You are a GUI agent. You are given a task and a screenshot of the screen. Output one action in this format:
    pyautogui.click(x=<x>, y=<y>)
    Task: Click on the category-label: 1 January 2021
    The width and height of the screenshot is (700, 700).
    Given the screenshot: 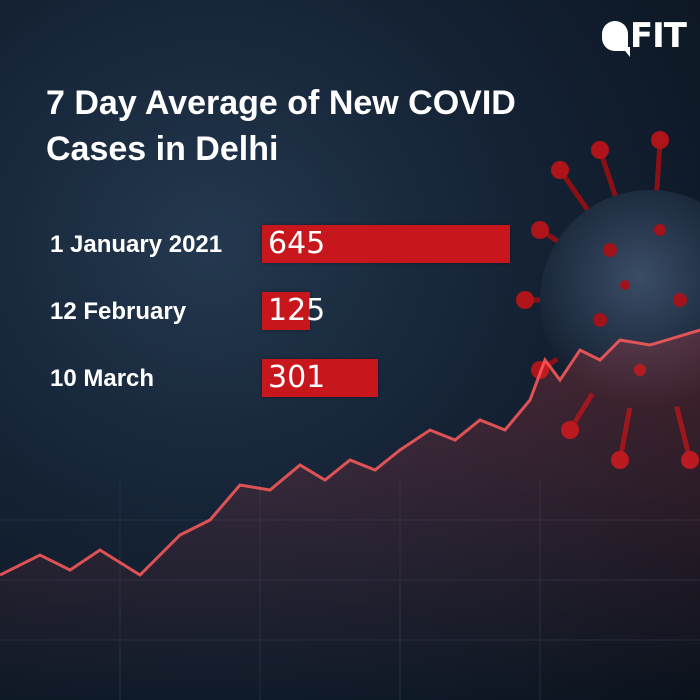 What is the action you would take?
    pyautogui.click(x=136, y=244)
    